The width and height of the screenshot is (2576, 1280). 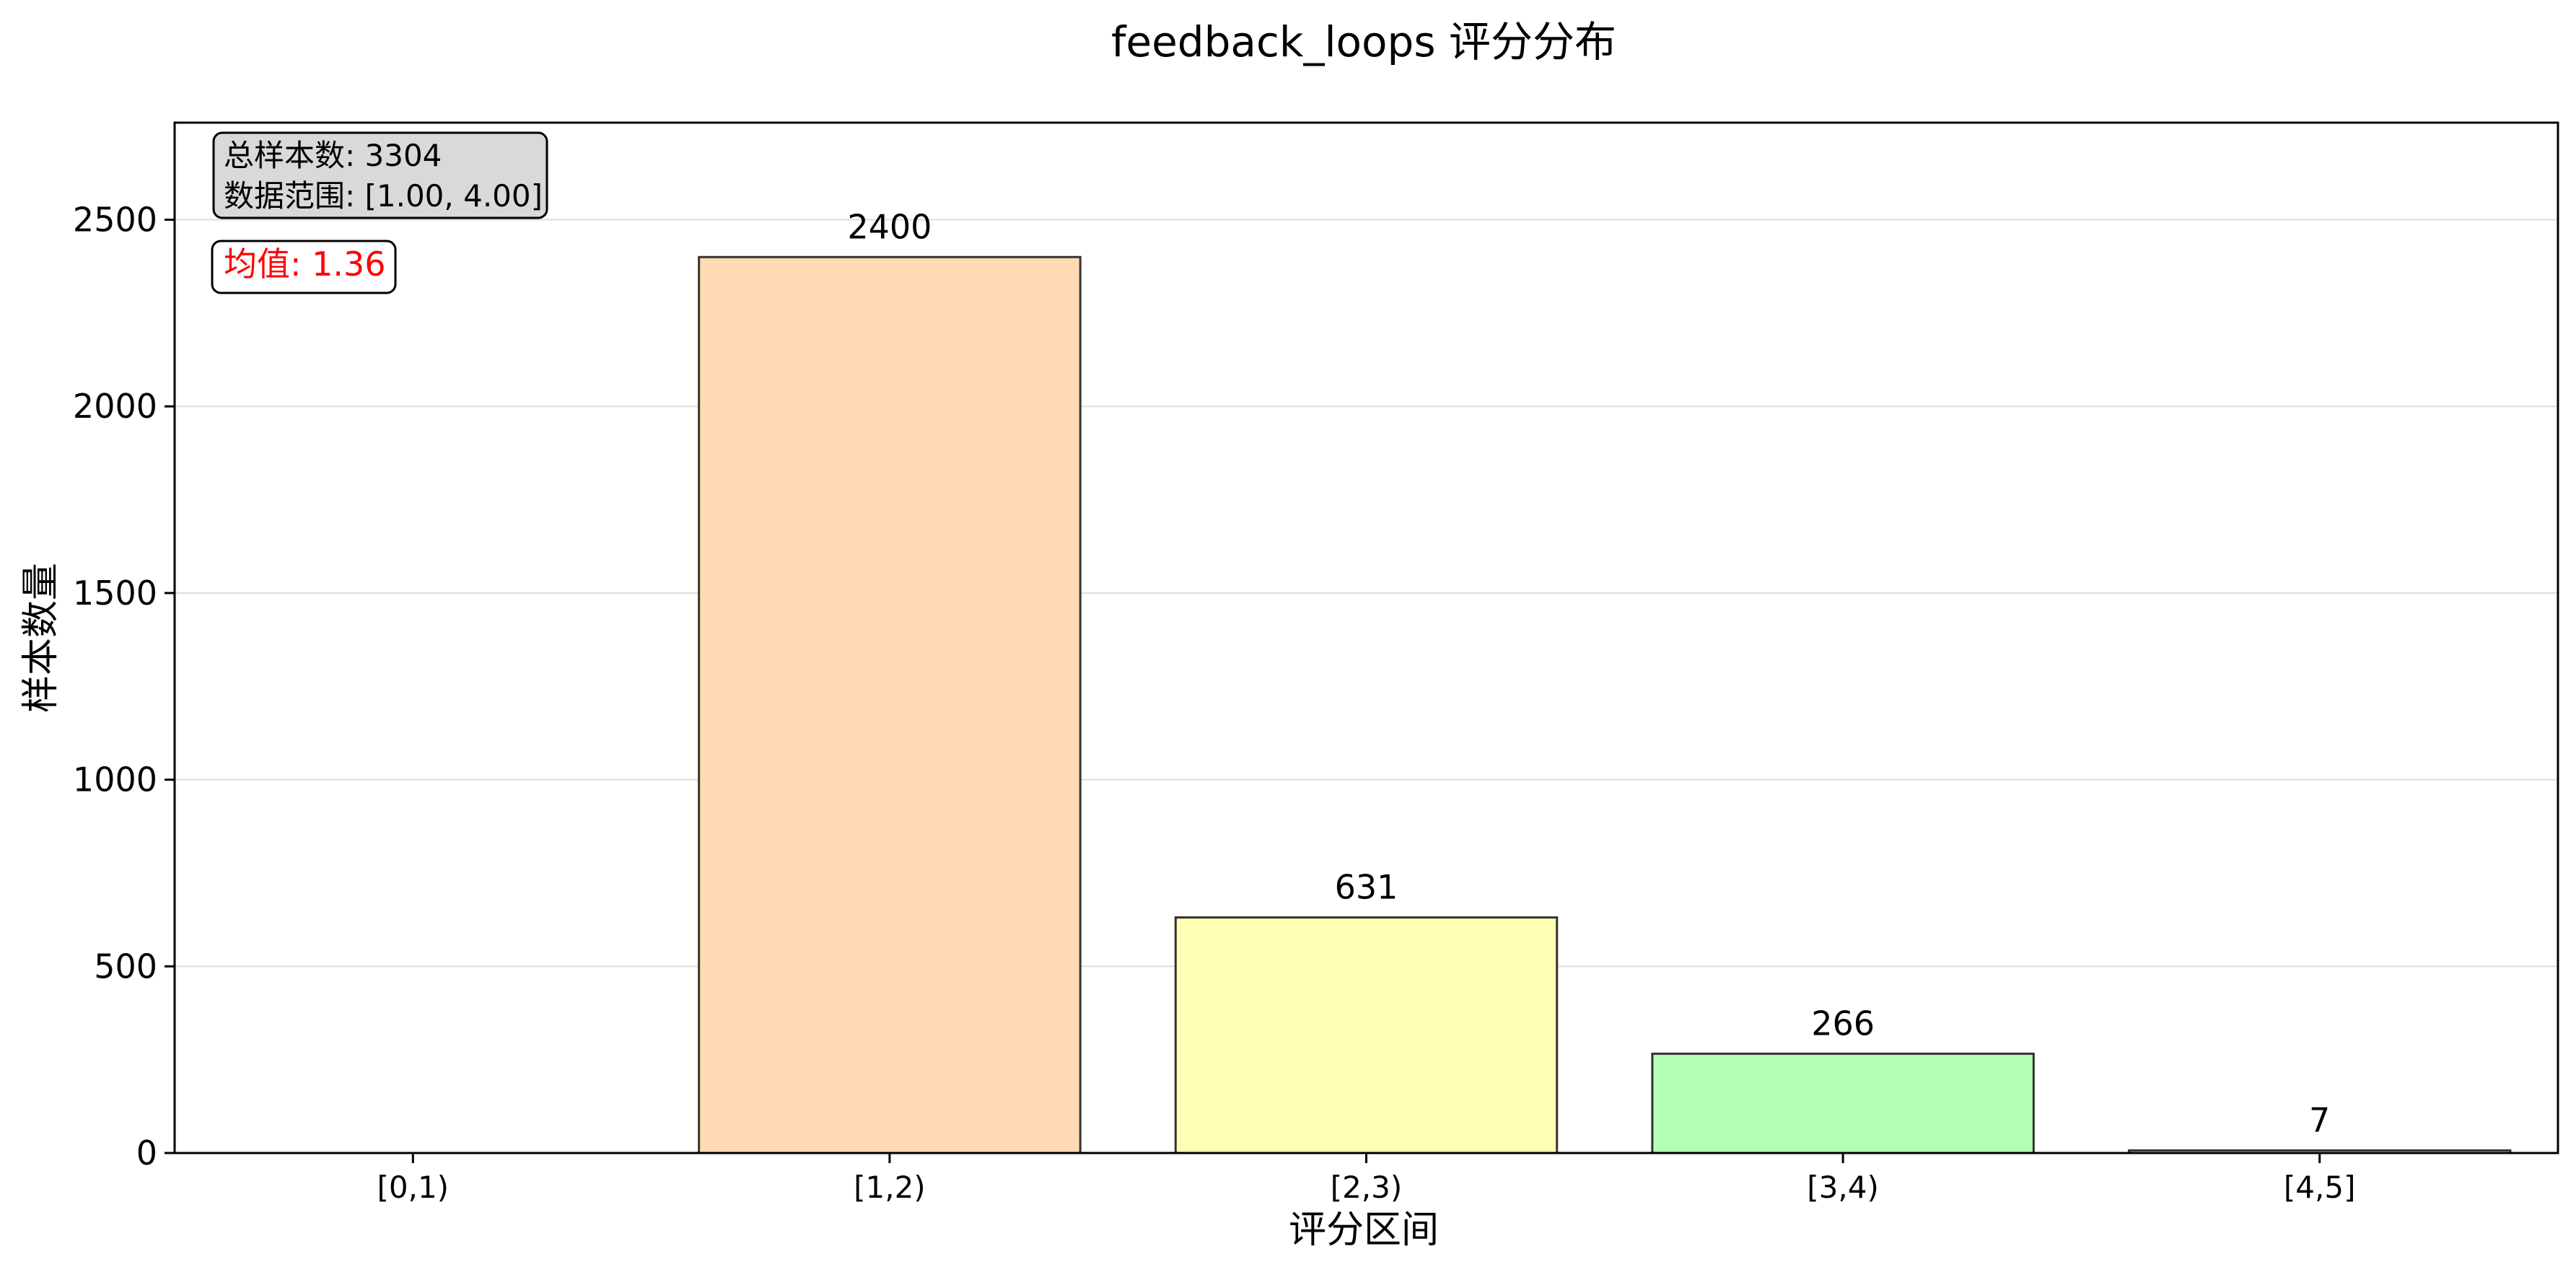 I want to click on y-tick-label: 2500, so click(x=115, y=221).